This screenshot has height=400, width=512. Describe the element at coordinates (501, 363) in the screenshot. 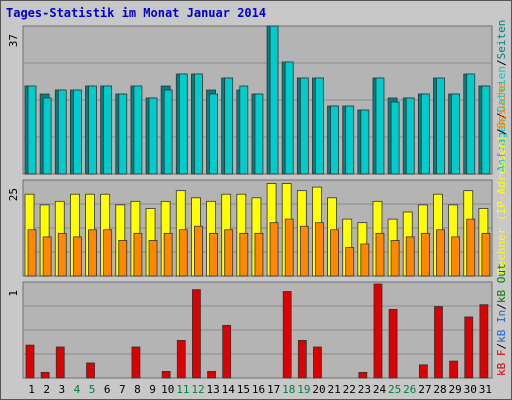

I see `legend-entry: kB F` at that location.